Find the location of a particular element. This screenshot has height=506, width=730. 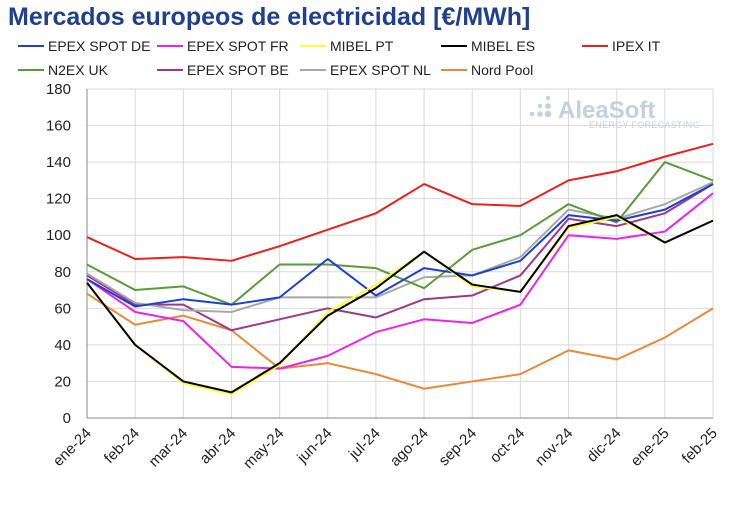

legend-label: Nord Pool is located at coordinates (502, 70).